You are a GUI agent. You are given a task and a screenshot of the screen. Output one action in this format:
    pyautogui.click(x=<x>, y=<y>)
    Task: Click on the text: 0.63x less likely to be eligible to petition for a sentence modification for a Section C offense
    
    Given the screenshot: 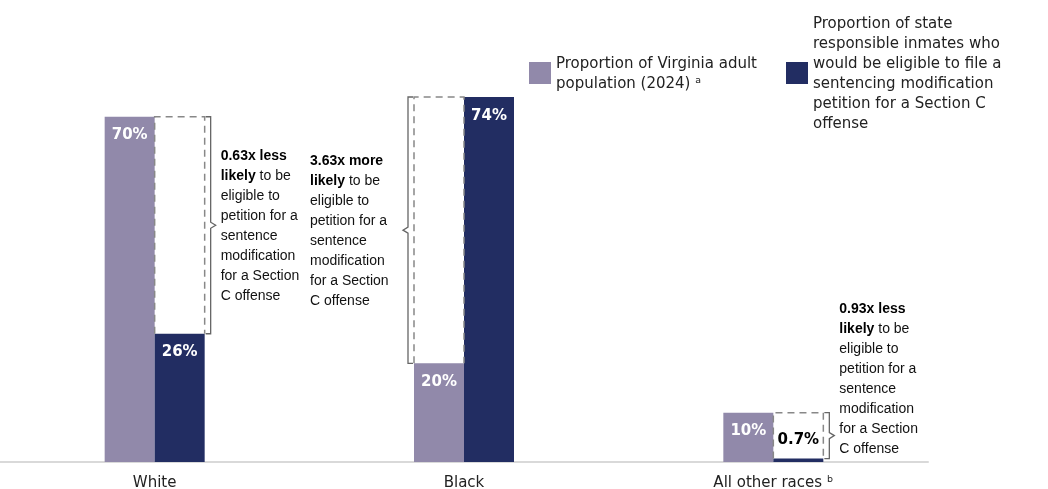 What is the action you would take?
    pyautogui.click(x=260, y=225)
    